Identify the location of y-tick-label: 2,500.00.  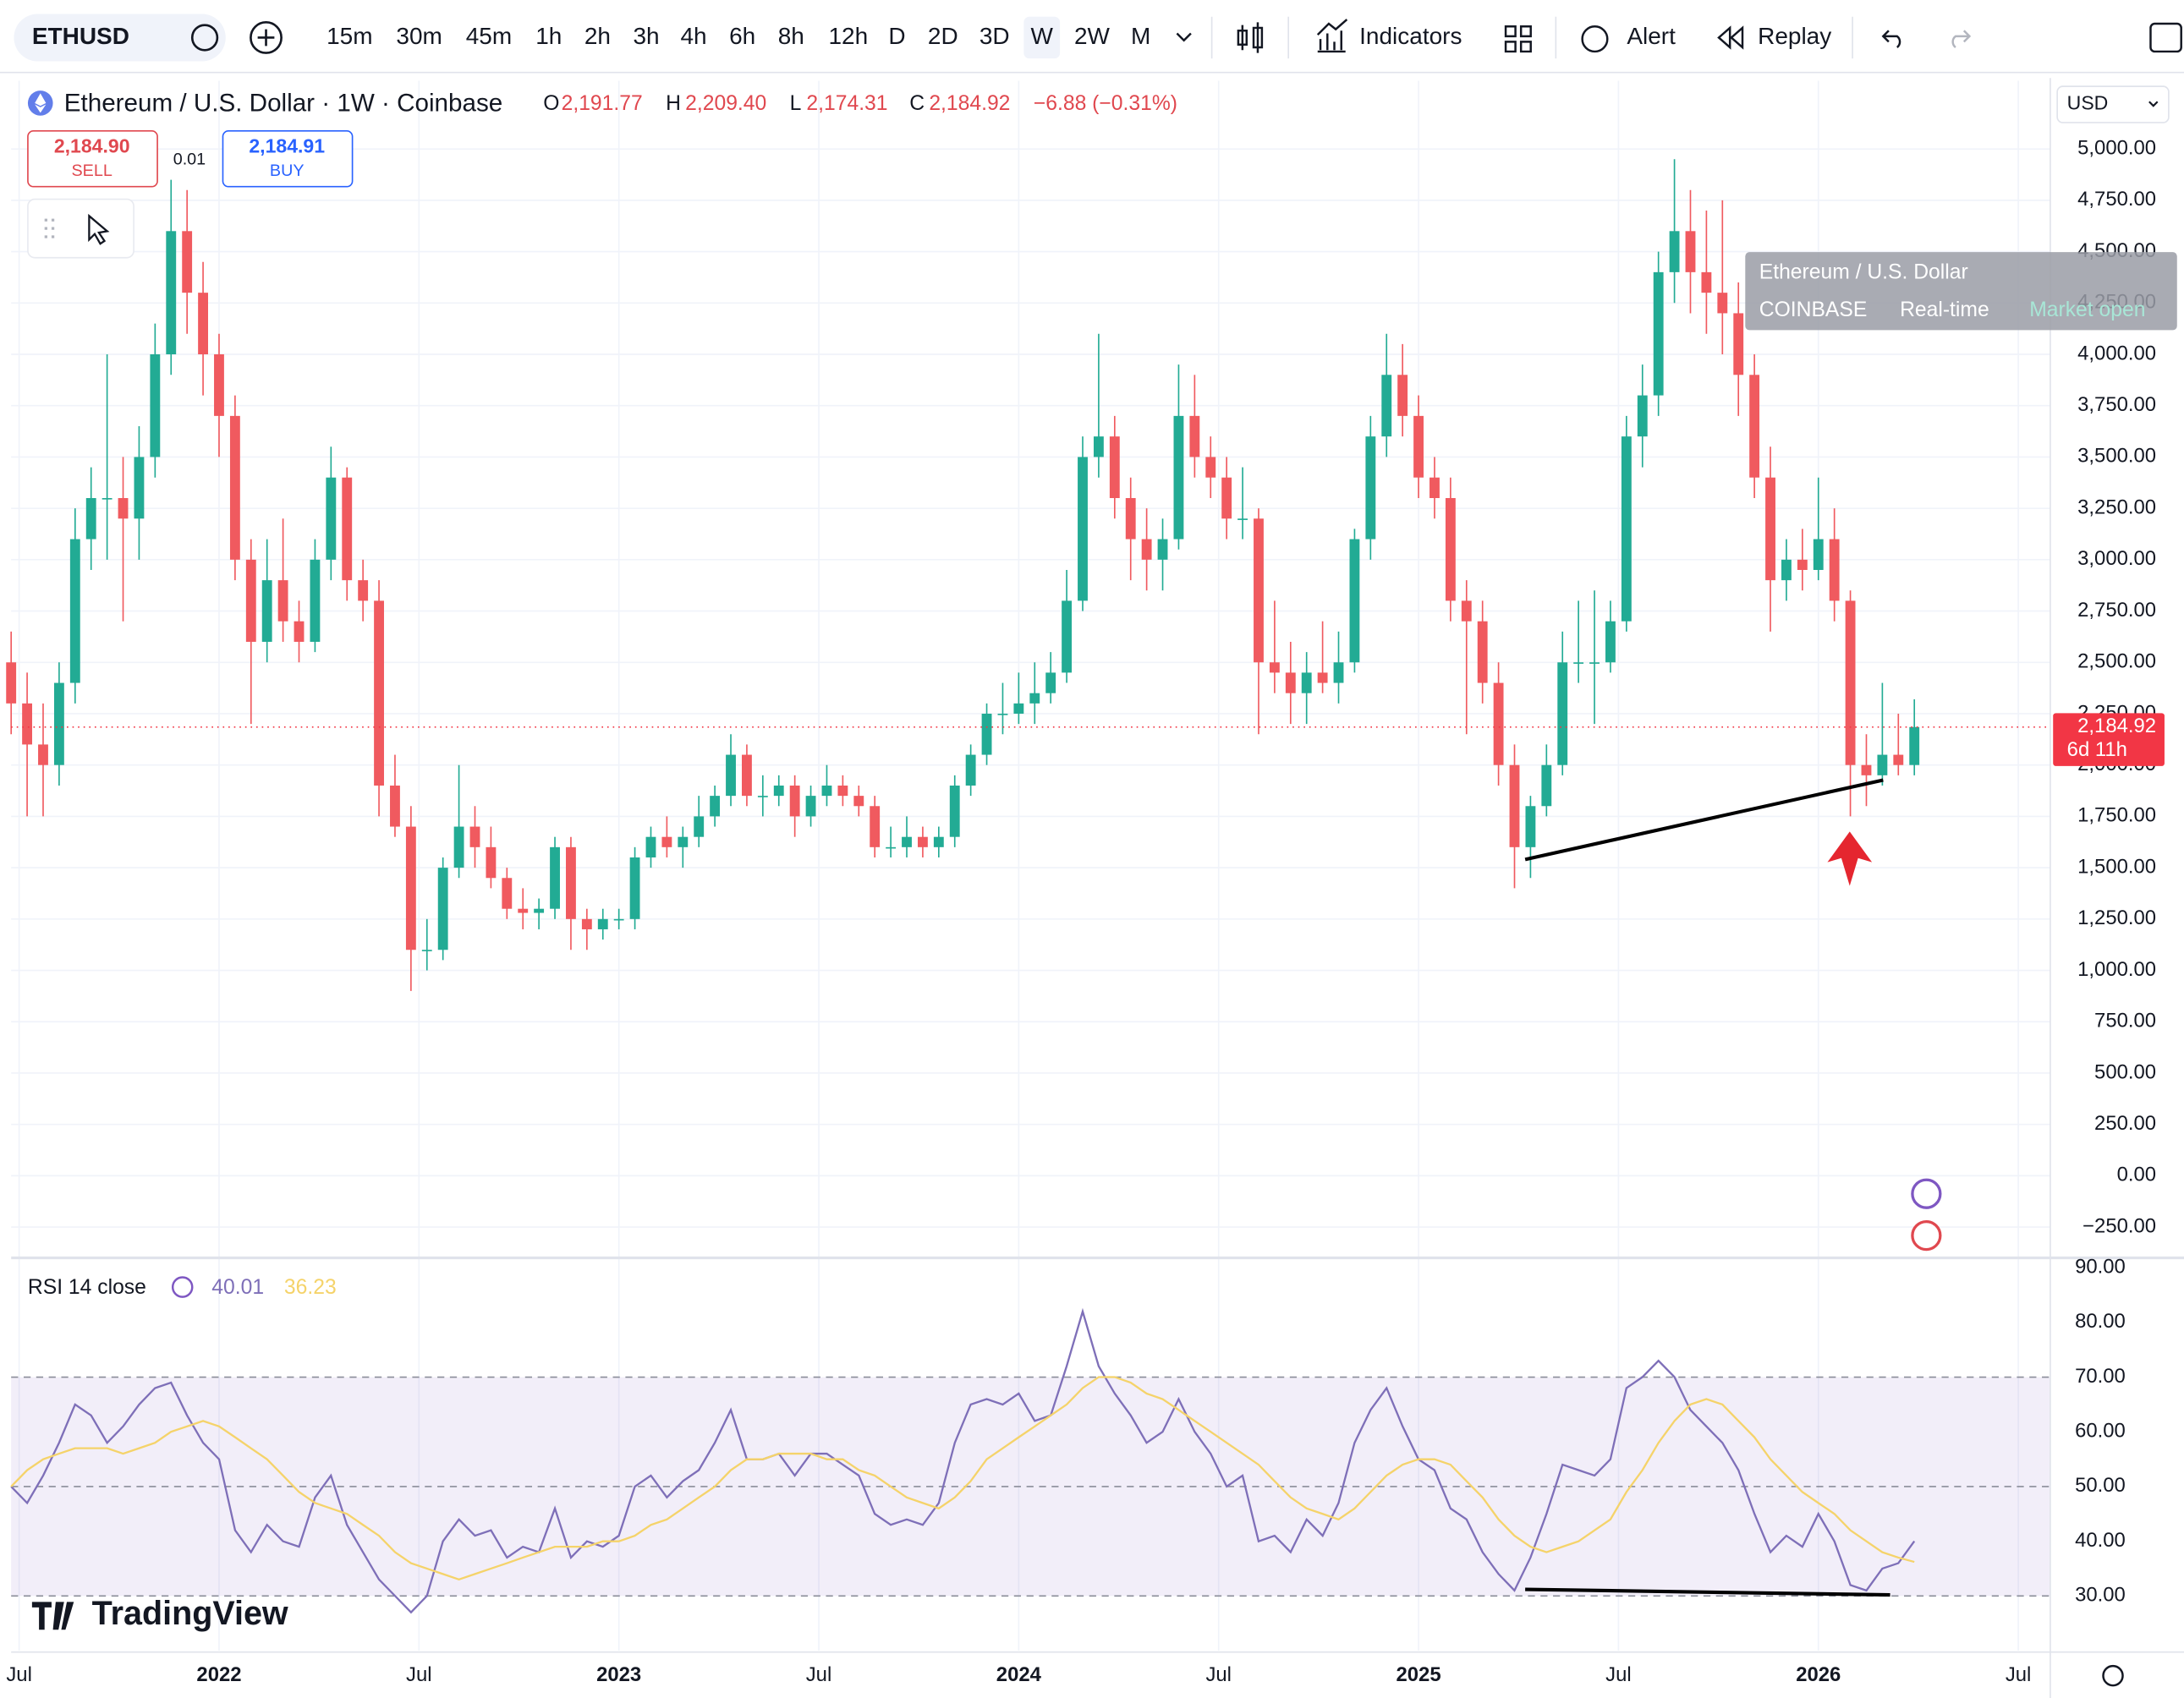
(2116, 661).